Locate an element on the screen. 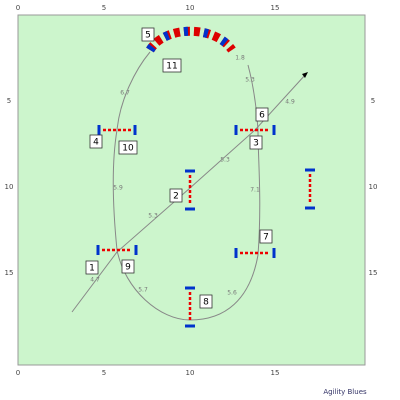 This screenshot has height=400, width=400. top-axis-label: 5 is located at coordinates (104, 8).